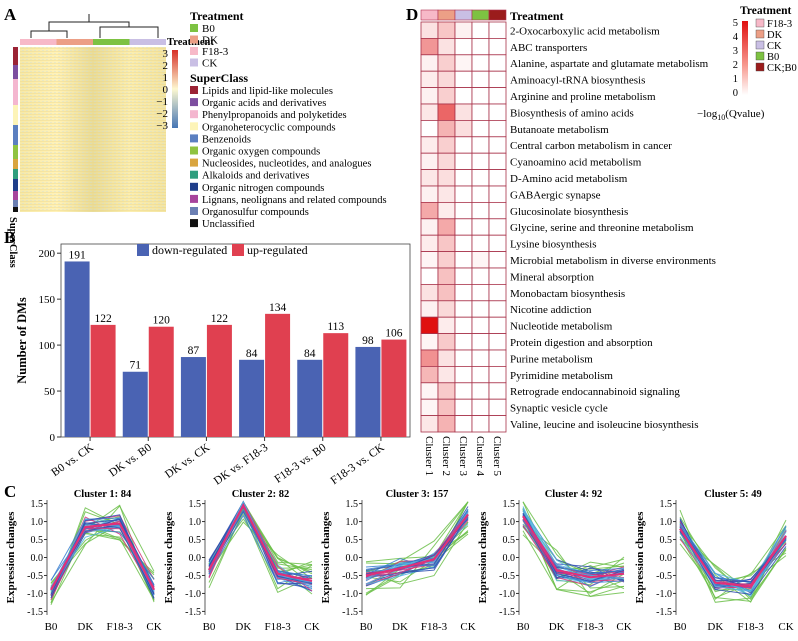 The width and height of the screenshot is (798, 641). I want to click on superclass-legend-label: Organic nitrogen compounds, so click(263, 188).